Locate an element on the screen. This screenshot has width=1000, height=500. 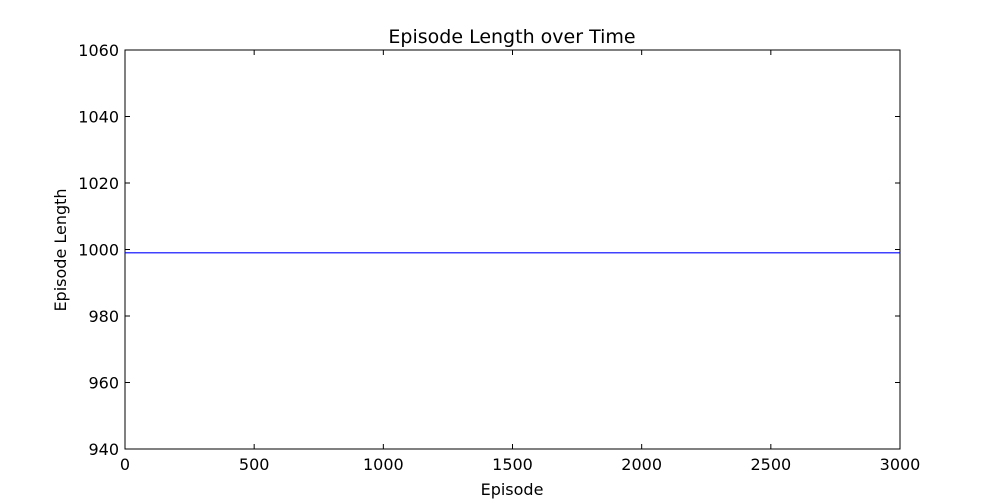
y-tick-label: 980 is located at coordinates (103, 316).